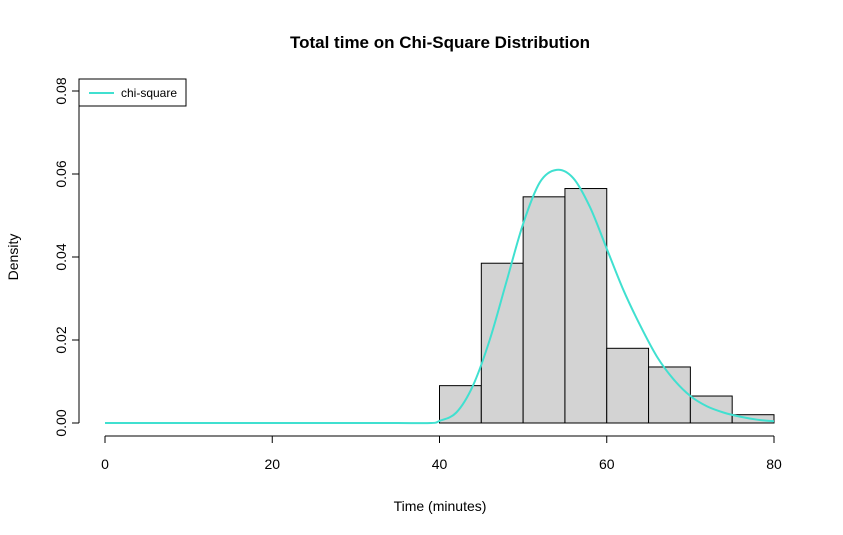  What do you see at coordinates (61, 173) in the screenshot?
I see `y-tick-label: 0.06` at bounding box center [61, 173].